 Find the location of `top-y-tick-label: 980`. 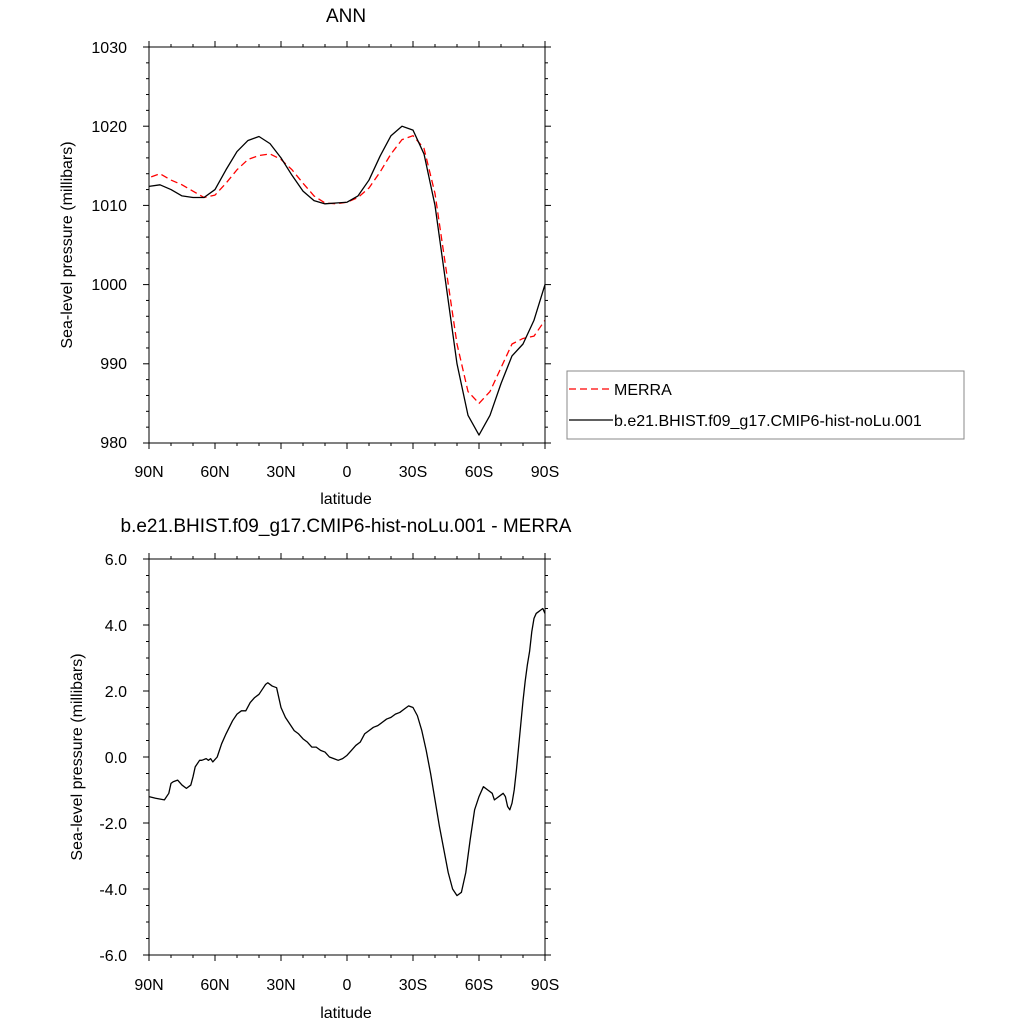

top-y-tick-label: 980 is located at coordinates (113, 443).